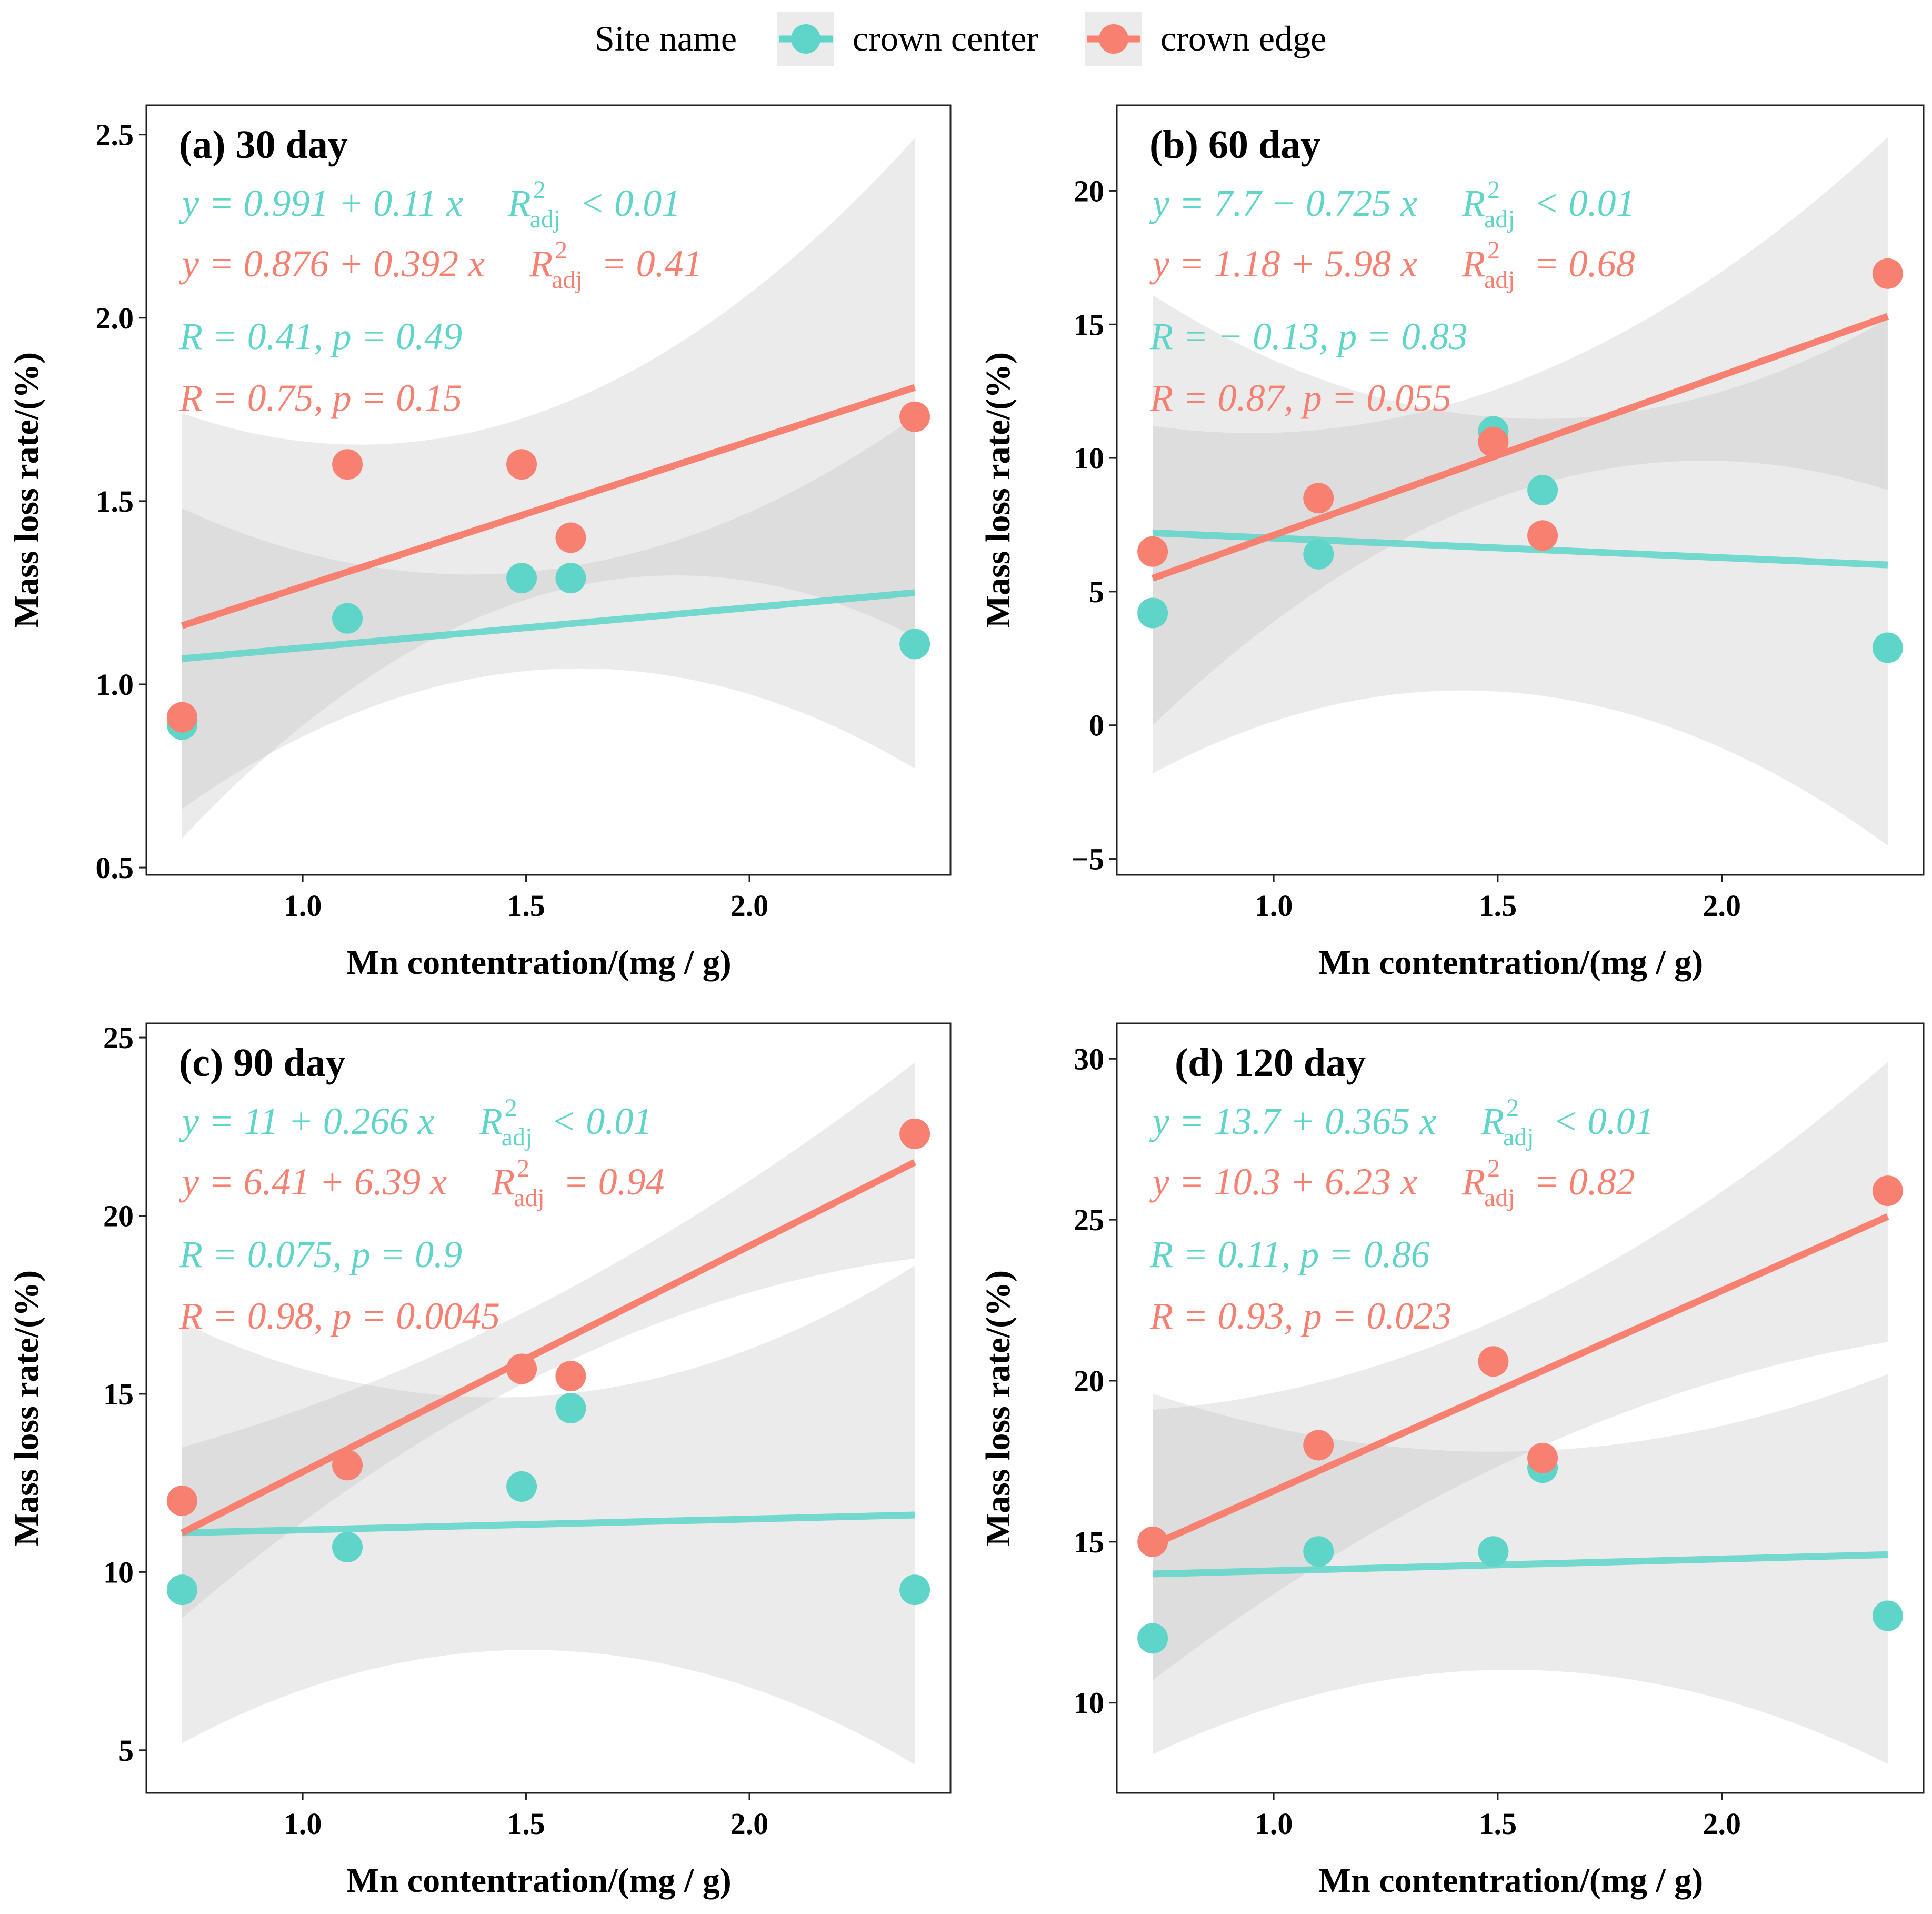  What do you see at coordinates (1088, 859) in the screenshot?
I see `y-tick-label: −5` at bounding box center [1088, 859].